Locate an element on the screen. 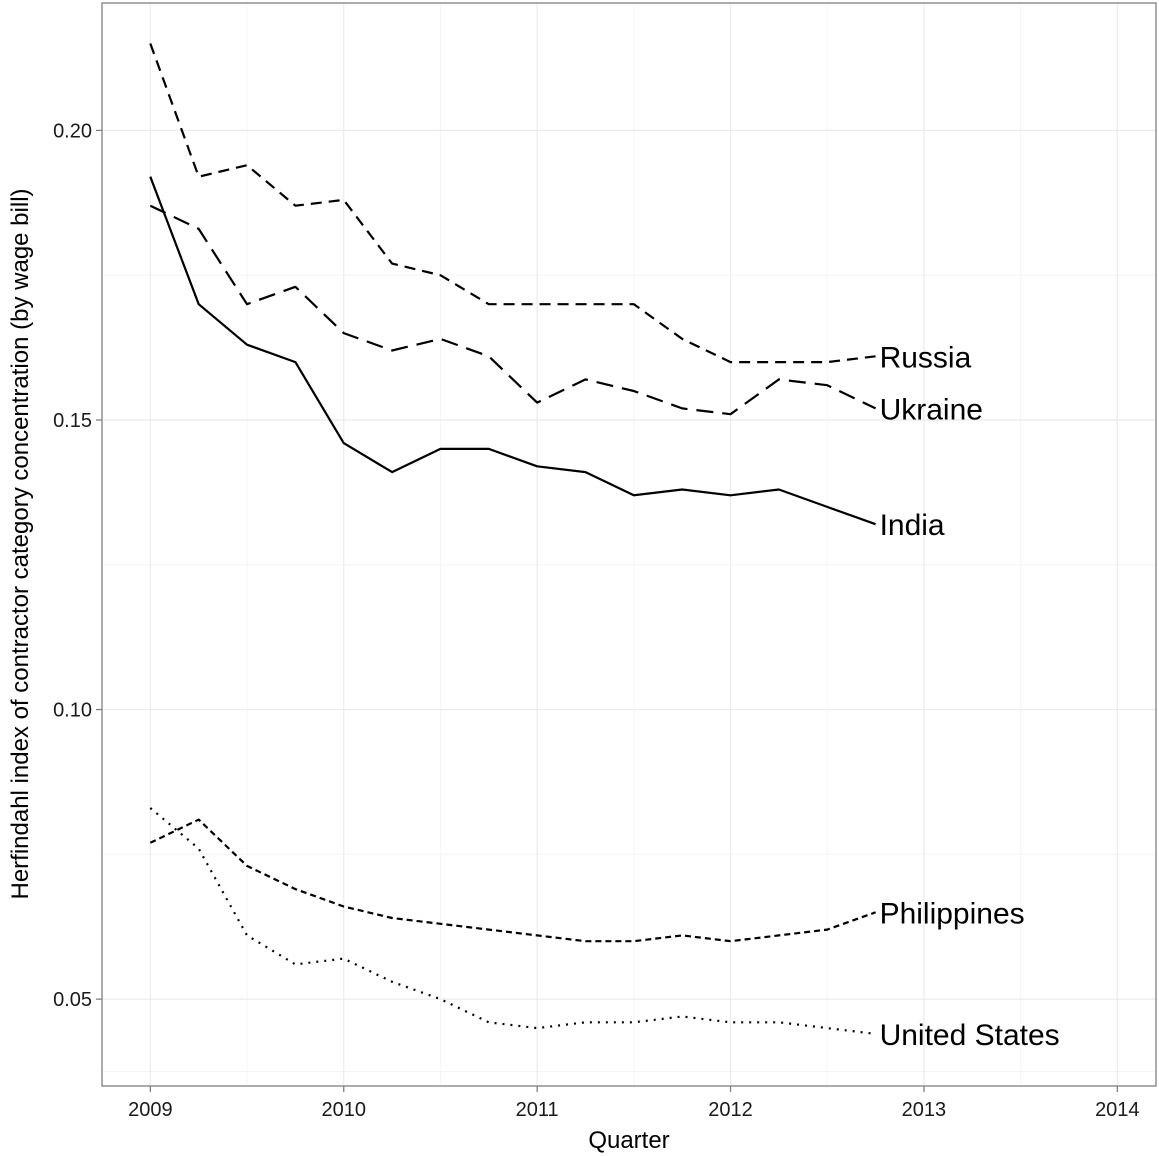 The image size is (1159, 1156). x-tick-label: 2012 is located at coordinates (730, 1110).